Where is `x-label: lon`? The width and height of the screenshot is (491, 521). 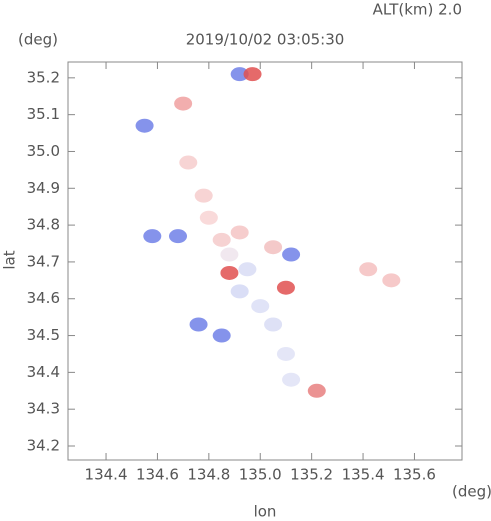
x-label: lon is located at coordinates (265, 512).